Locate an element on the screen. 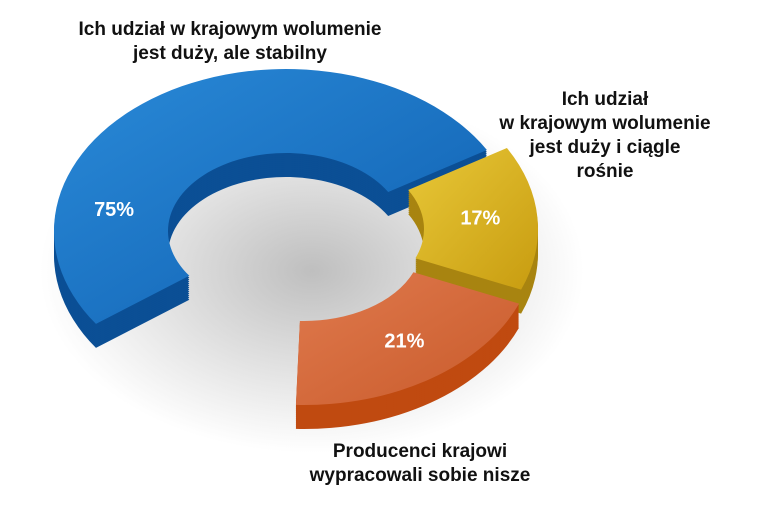 The width and height of the screenshot is (764, 514). annotation-blue-line-2: jest duży, ale stabilny is located at coordinates (230, 53).